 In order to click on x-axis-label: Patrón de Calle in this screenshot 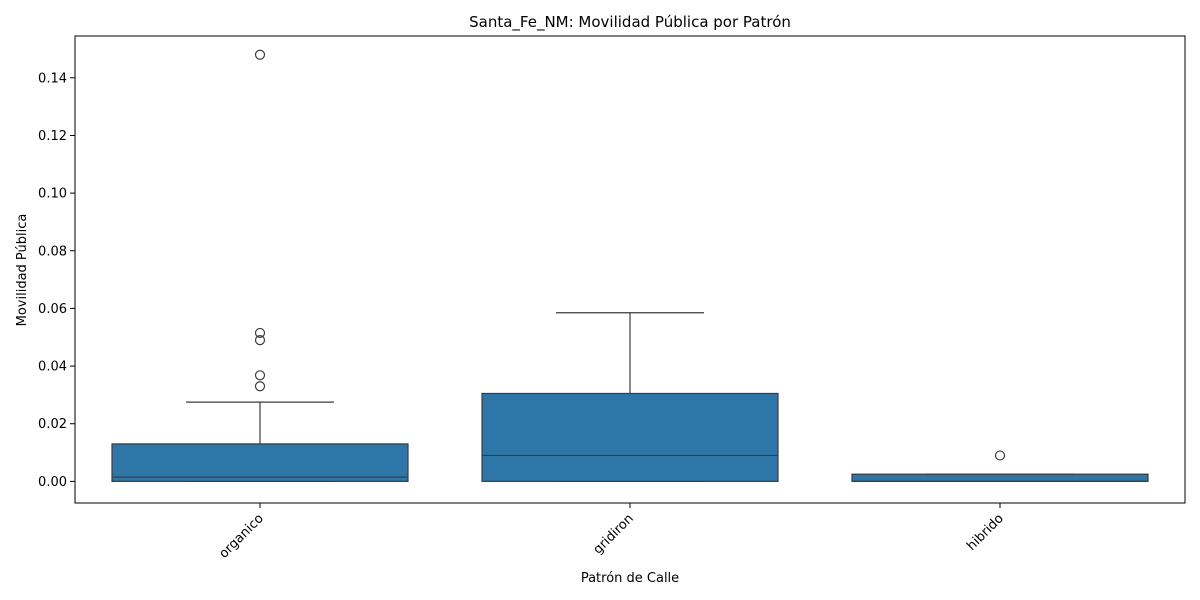, I will do `click(630, 578)`.